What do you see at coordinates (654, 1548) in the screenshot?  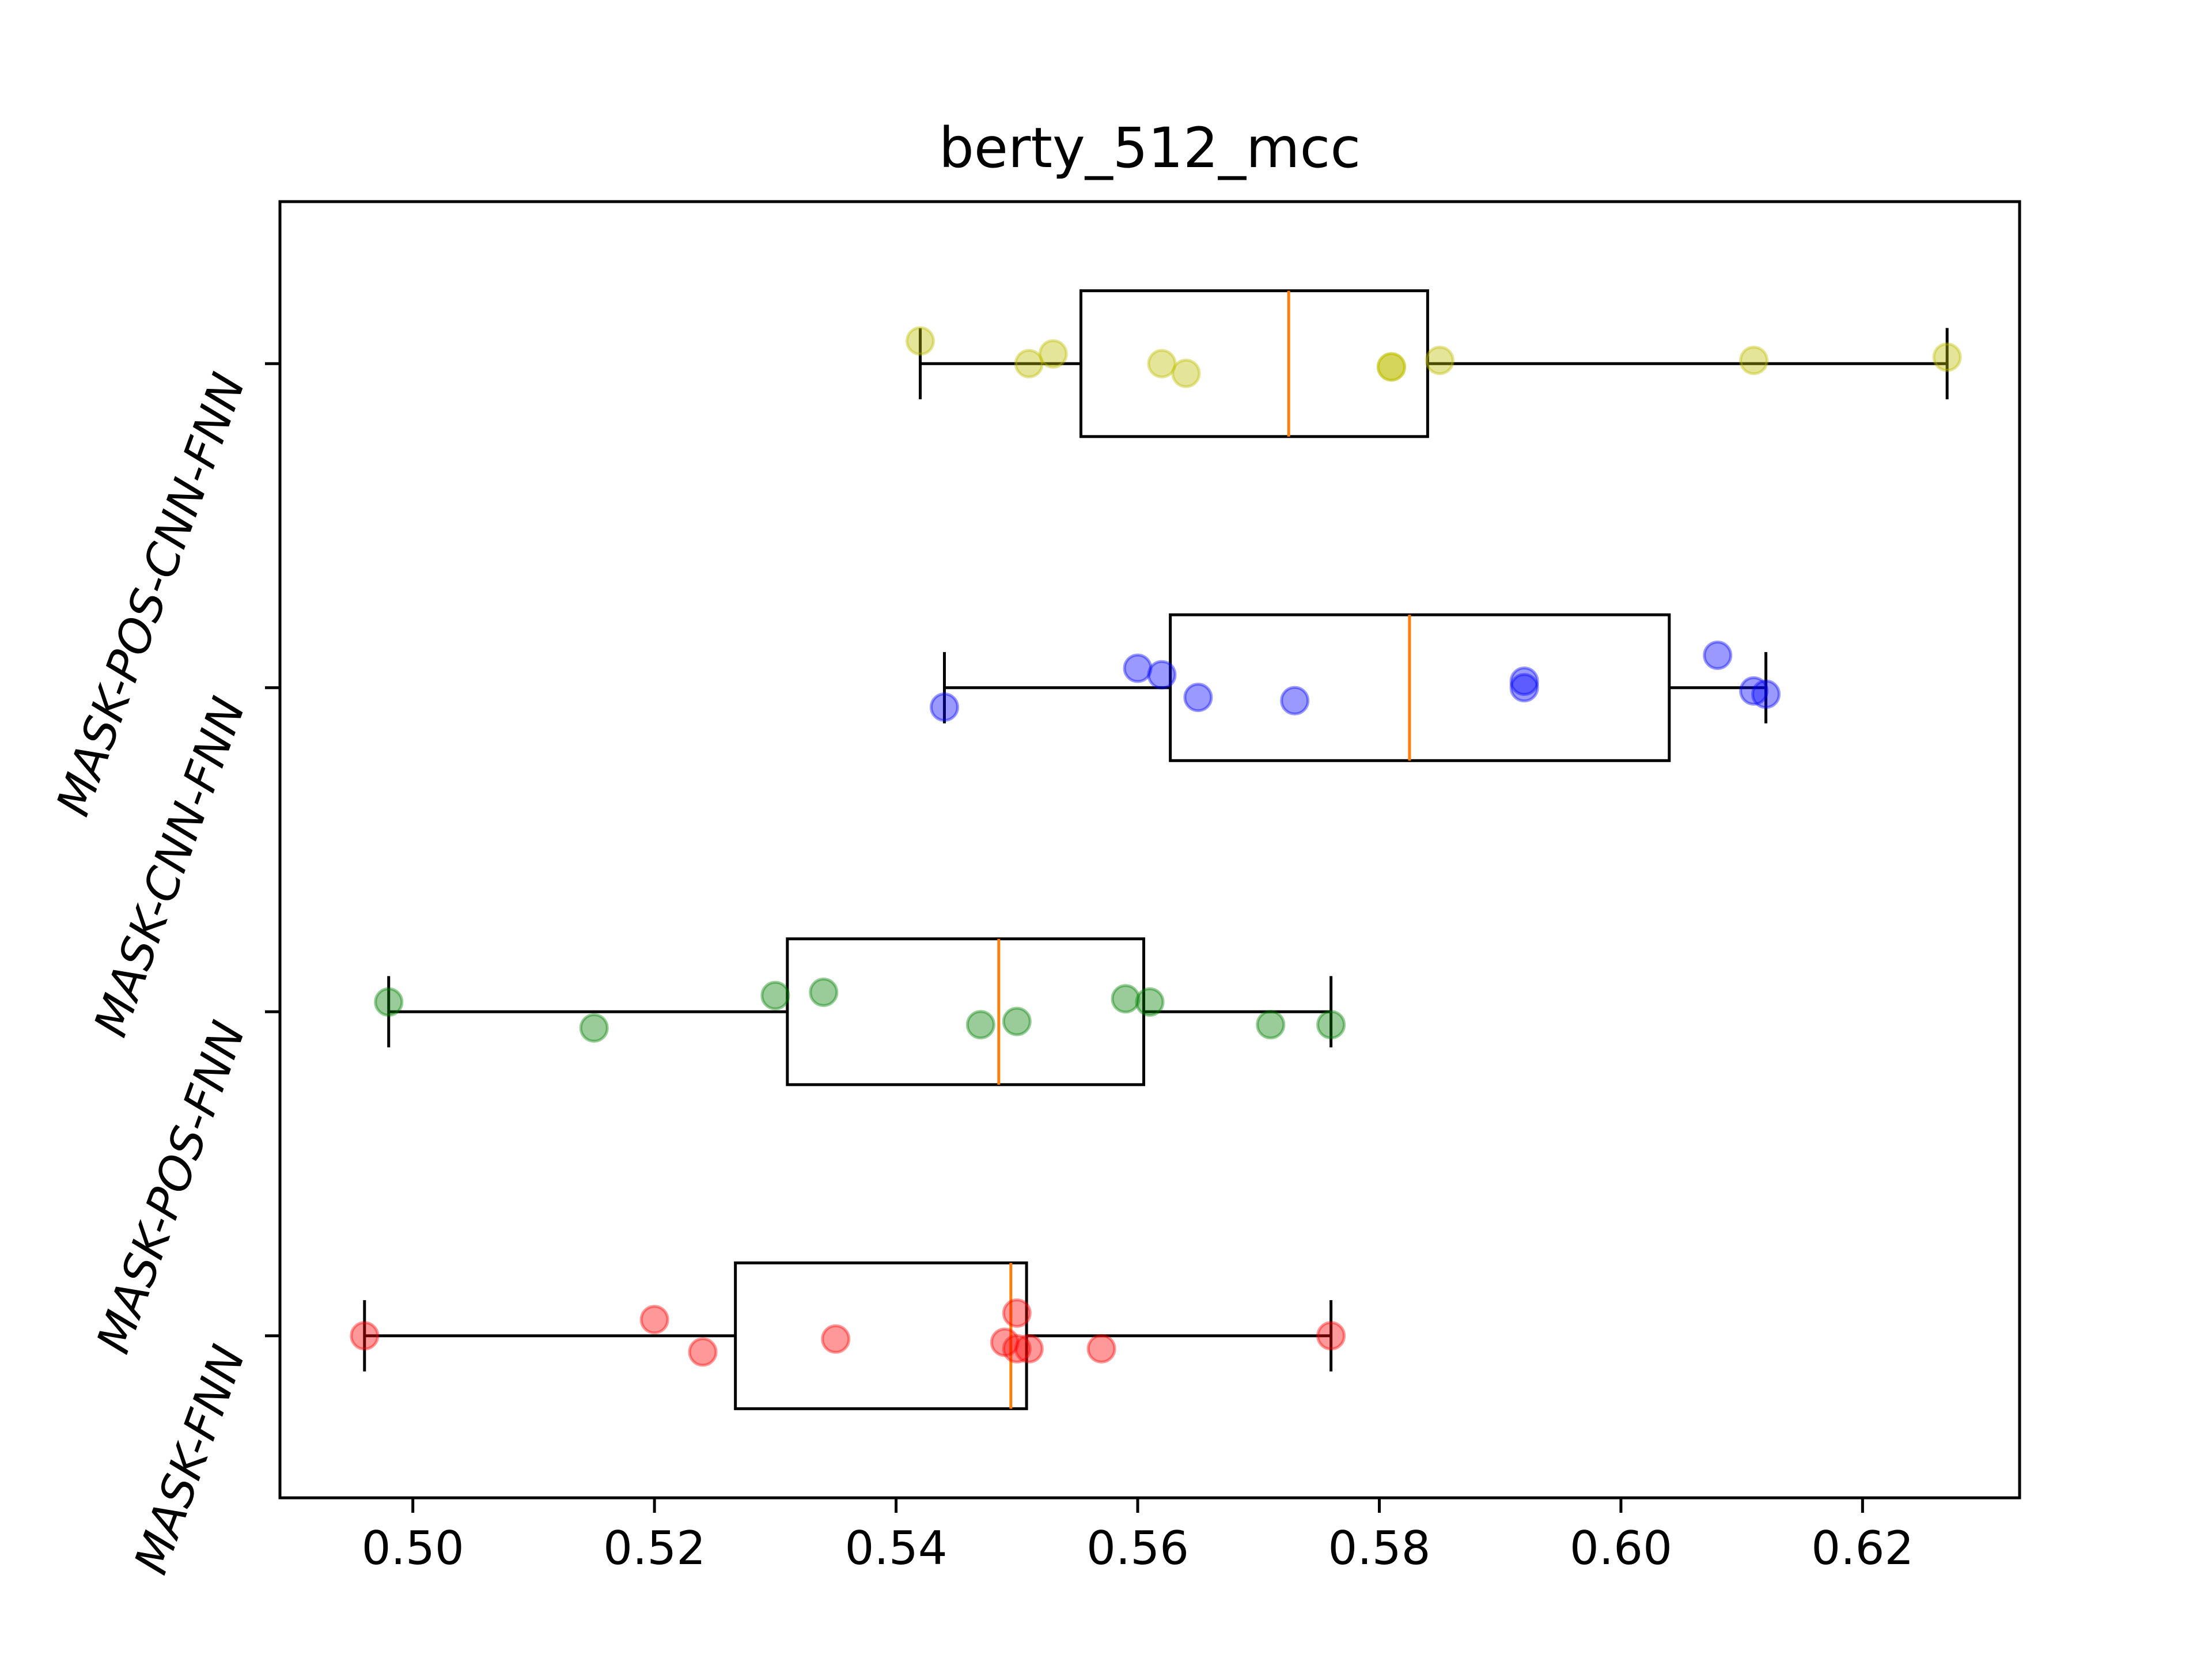 I see `x-tick-label: 0.52` at bounding box center [654, 1548].